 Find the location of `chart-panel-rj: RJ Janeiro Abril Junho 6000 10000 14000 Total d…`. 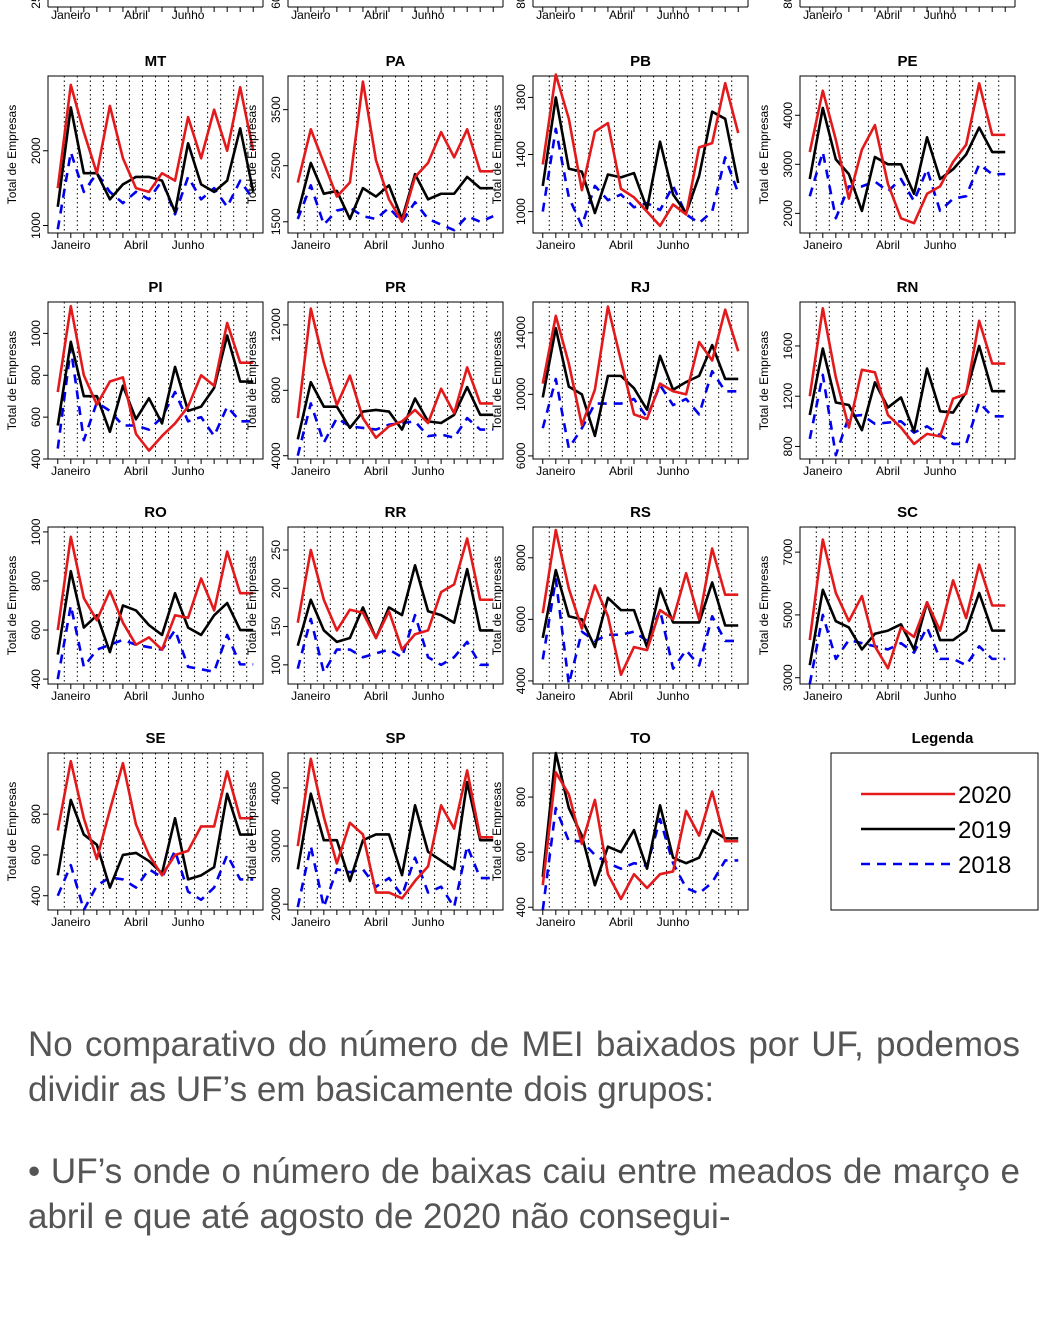

chart-panel-rj: RJ Janeiro Abril Junho 6000 10000 14000 Total d… is located at coordinates (619, 378).